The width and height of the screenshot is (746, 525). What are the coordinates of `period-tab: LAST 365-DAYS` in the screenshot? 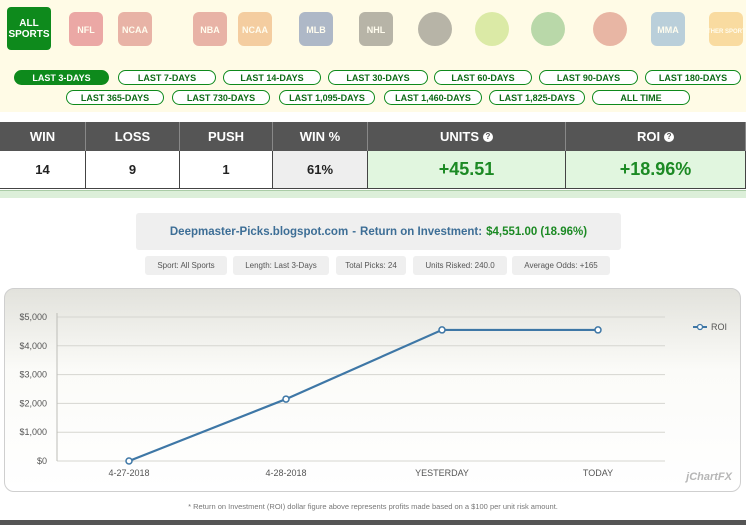 It's located at (115, 97).